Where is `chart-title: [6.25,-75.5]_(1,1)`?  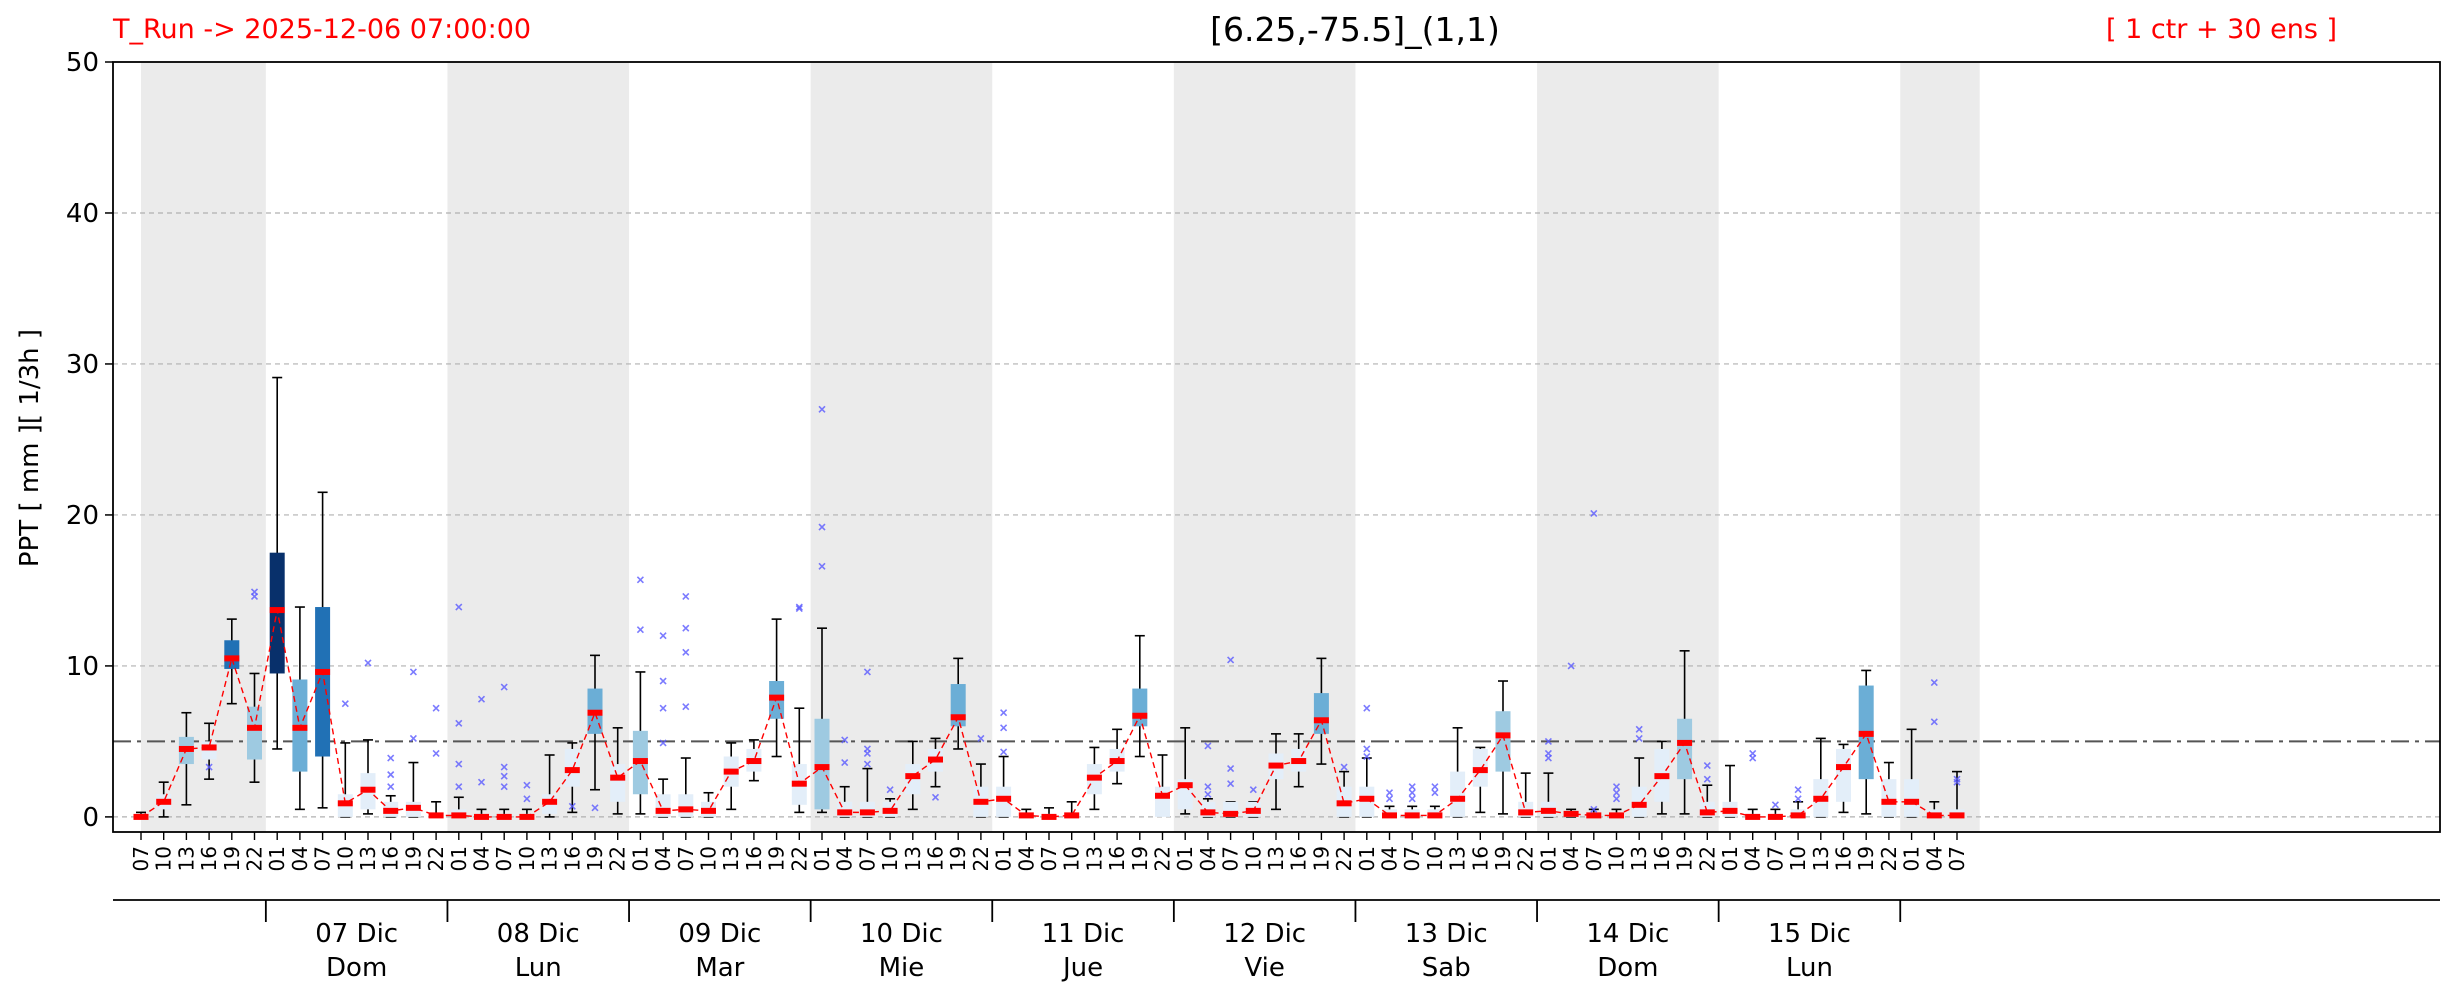 chart-title: [6.25,-75.5]_(1,1) is located at coordinates (1355, 29).